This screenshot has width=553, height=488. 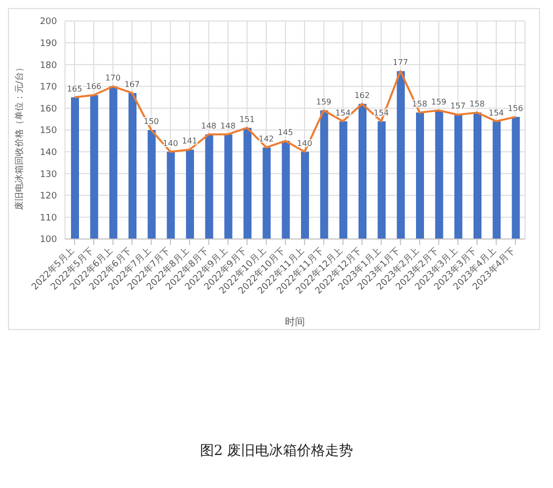 I want to click on data-label: 170, so click(x=113, y=77).